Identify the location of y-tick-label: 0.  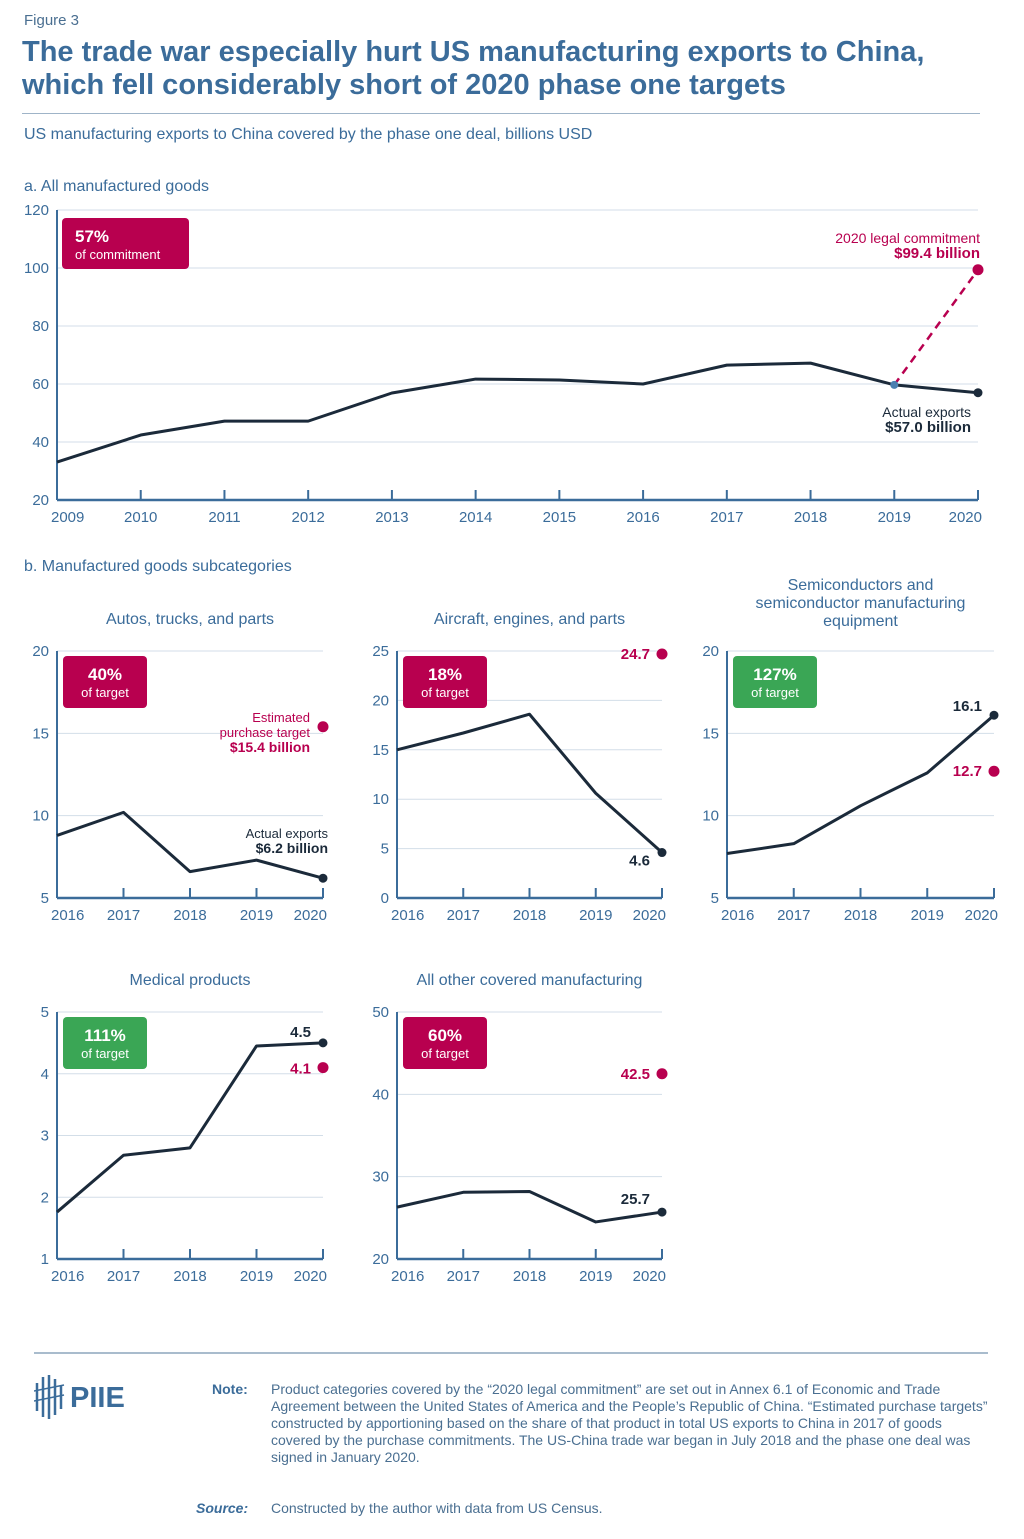
(385, 898).